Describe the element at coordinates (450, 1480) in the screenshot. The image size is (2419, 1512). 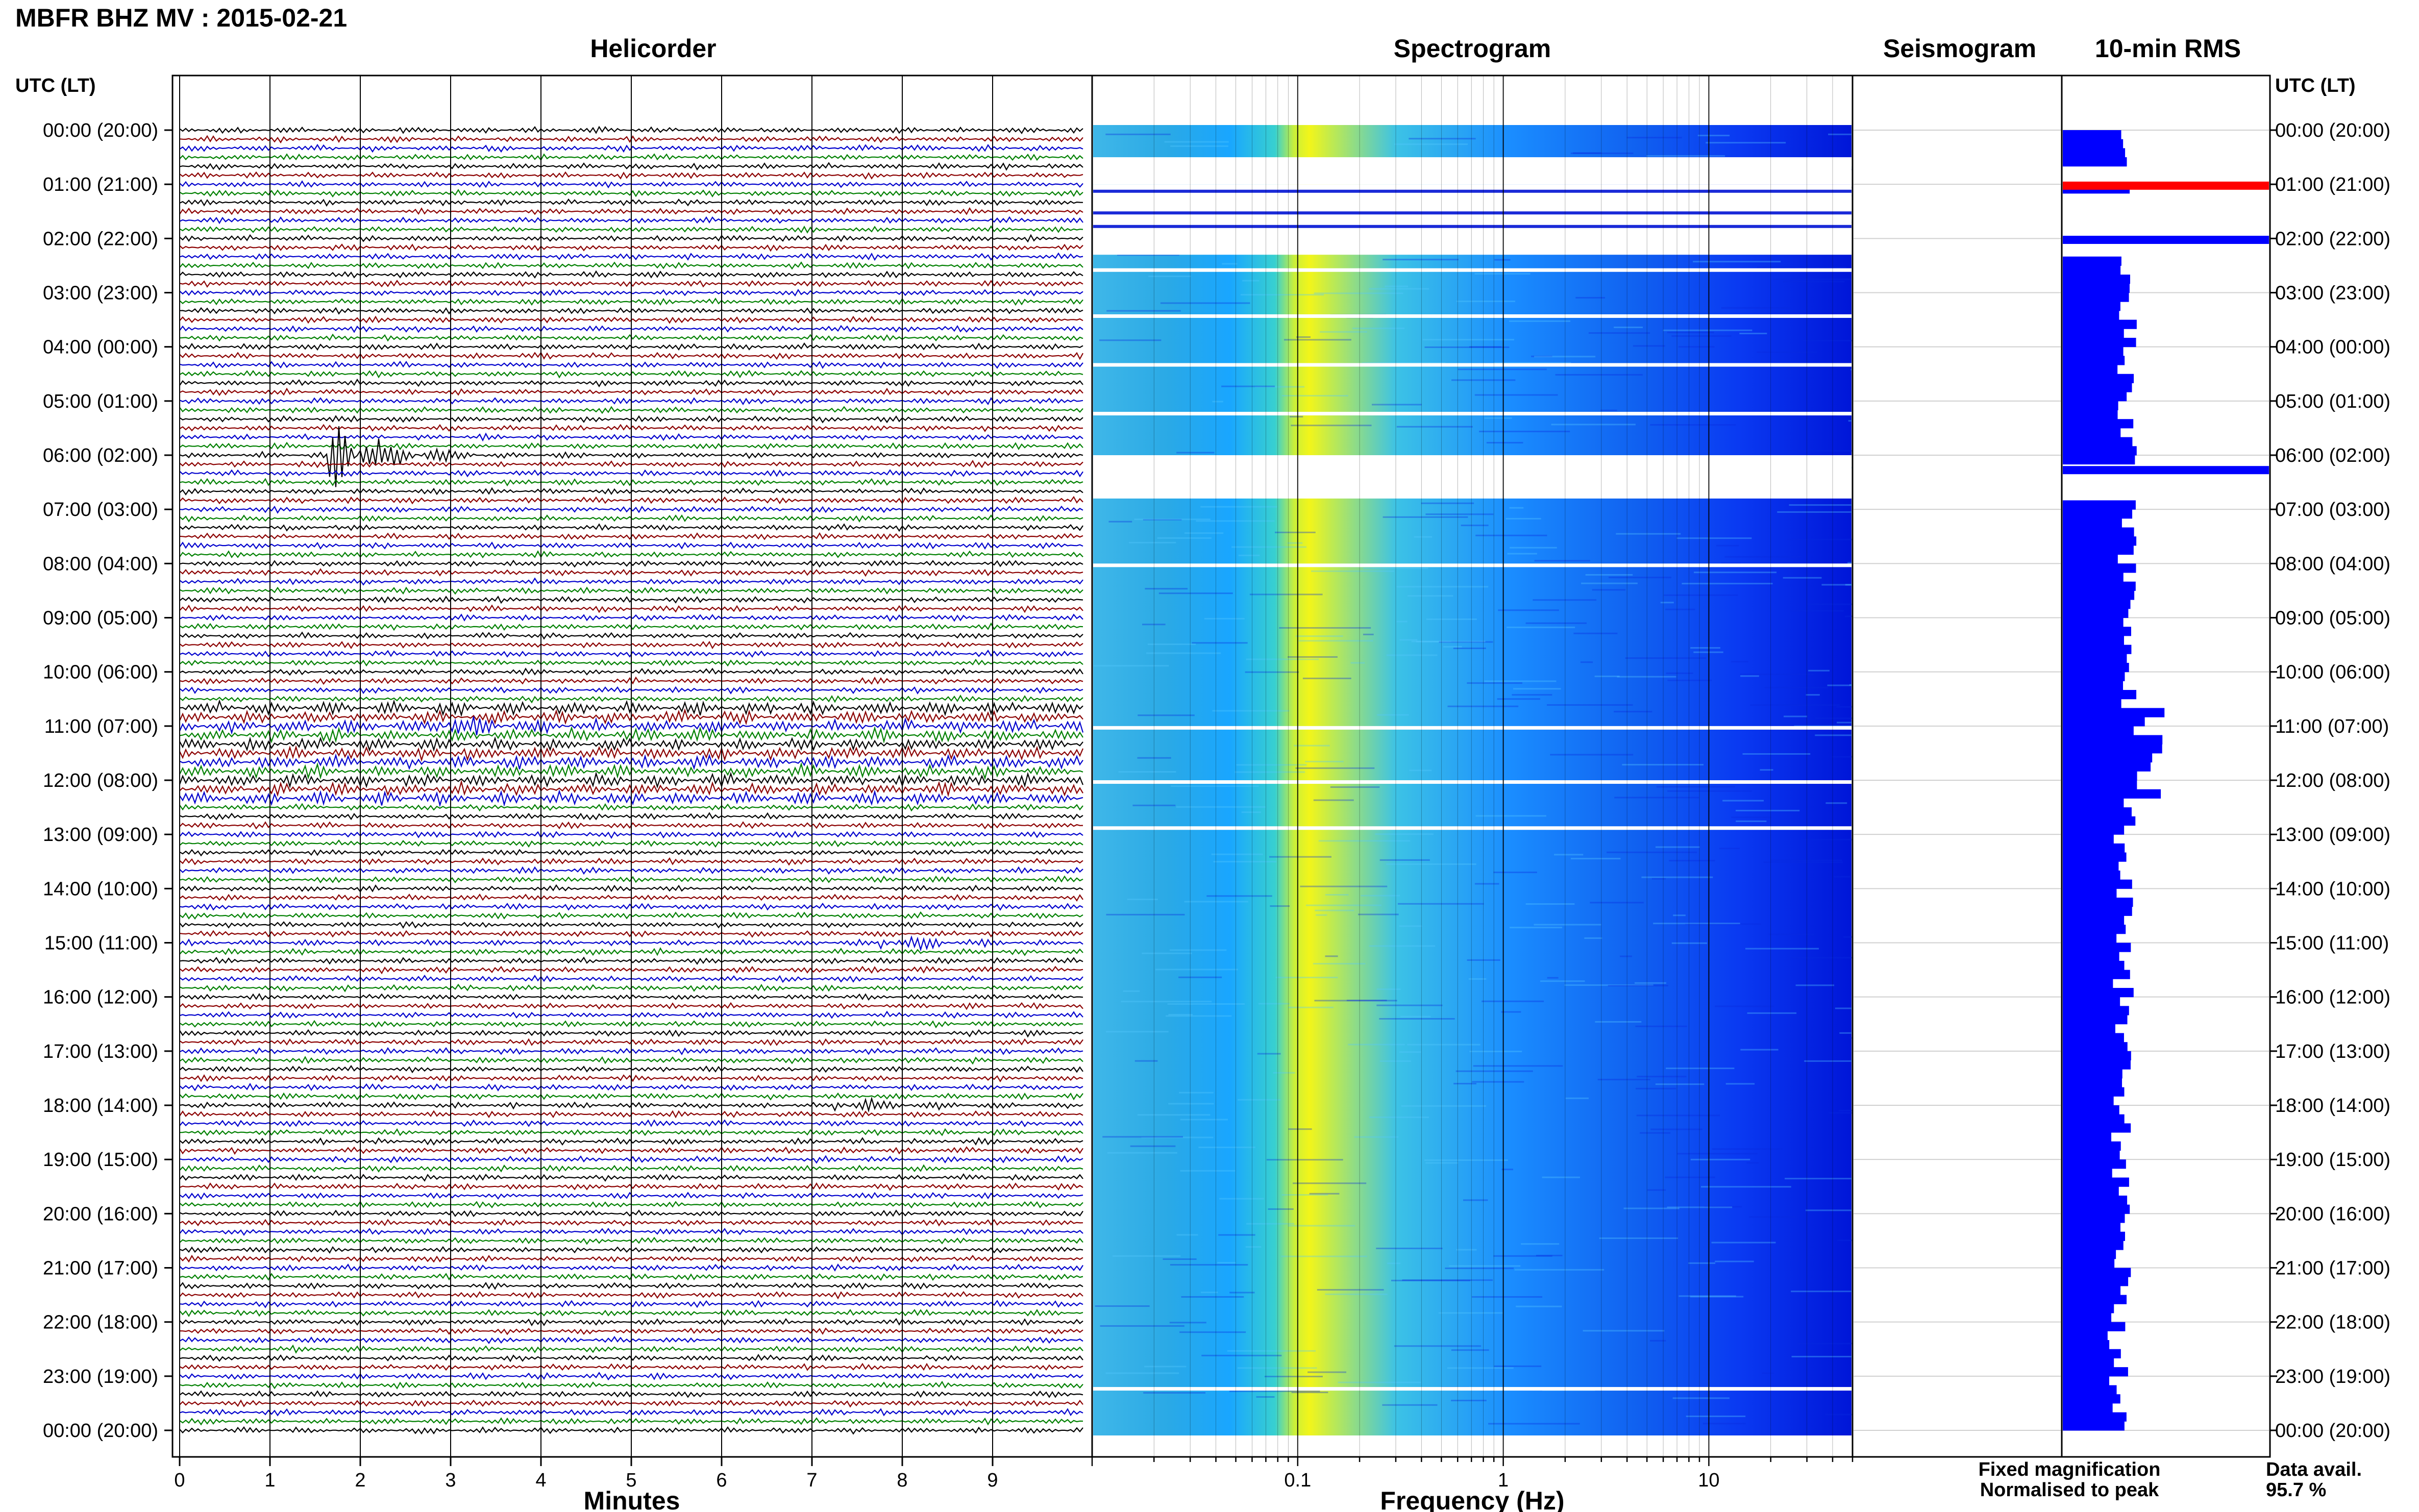
I see `helicorder-x-tick-label: 3` at that location.